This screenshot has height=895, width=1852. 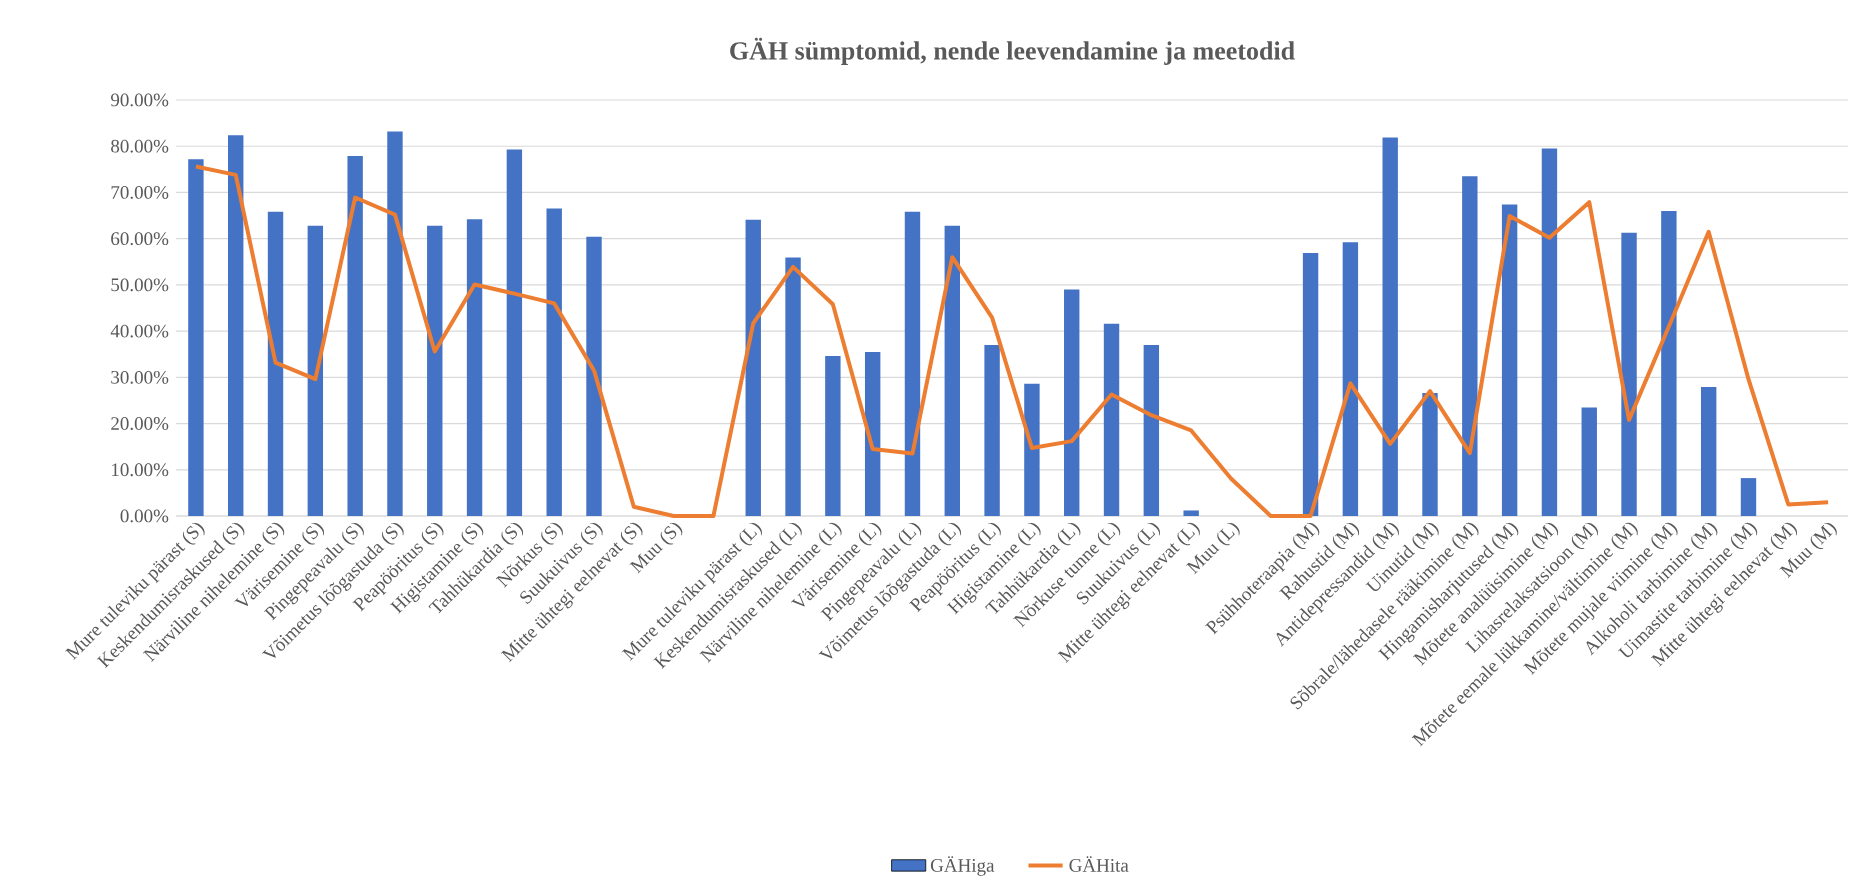 I want to click on y-tick-label: 90.00%, so click(x=139, y=100).